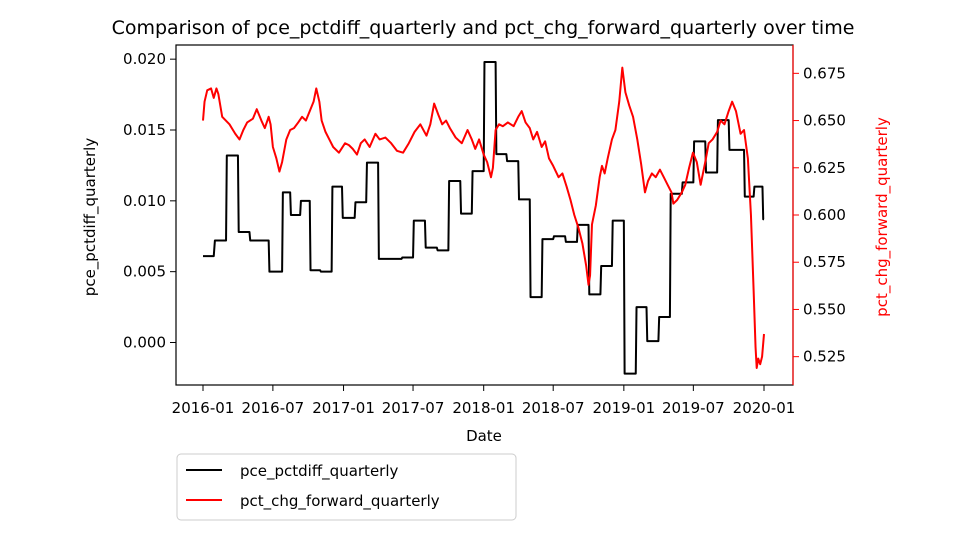 Image resolution: width=967 pixels, height=534 pixels. What do you see at coordinates (203, 408) in the screenshot?
I see `x-tick-label: 2016-01` at bounding box center [203, 408].